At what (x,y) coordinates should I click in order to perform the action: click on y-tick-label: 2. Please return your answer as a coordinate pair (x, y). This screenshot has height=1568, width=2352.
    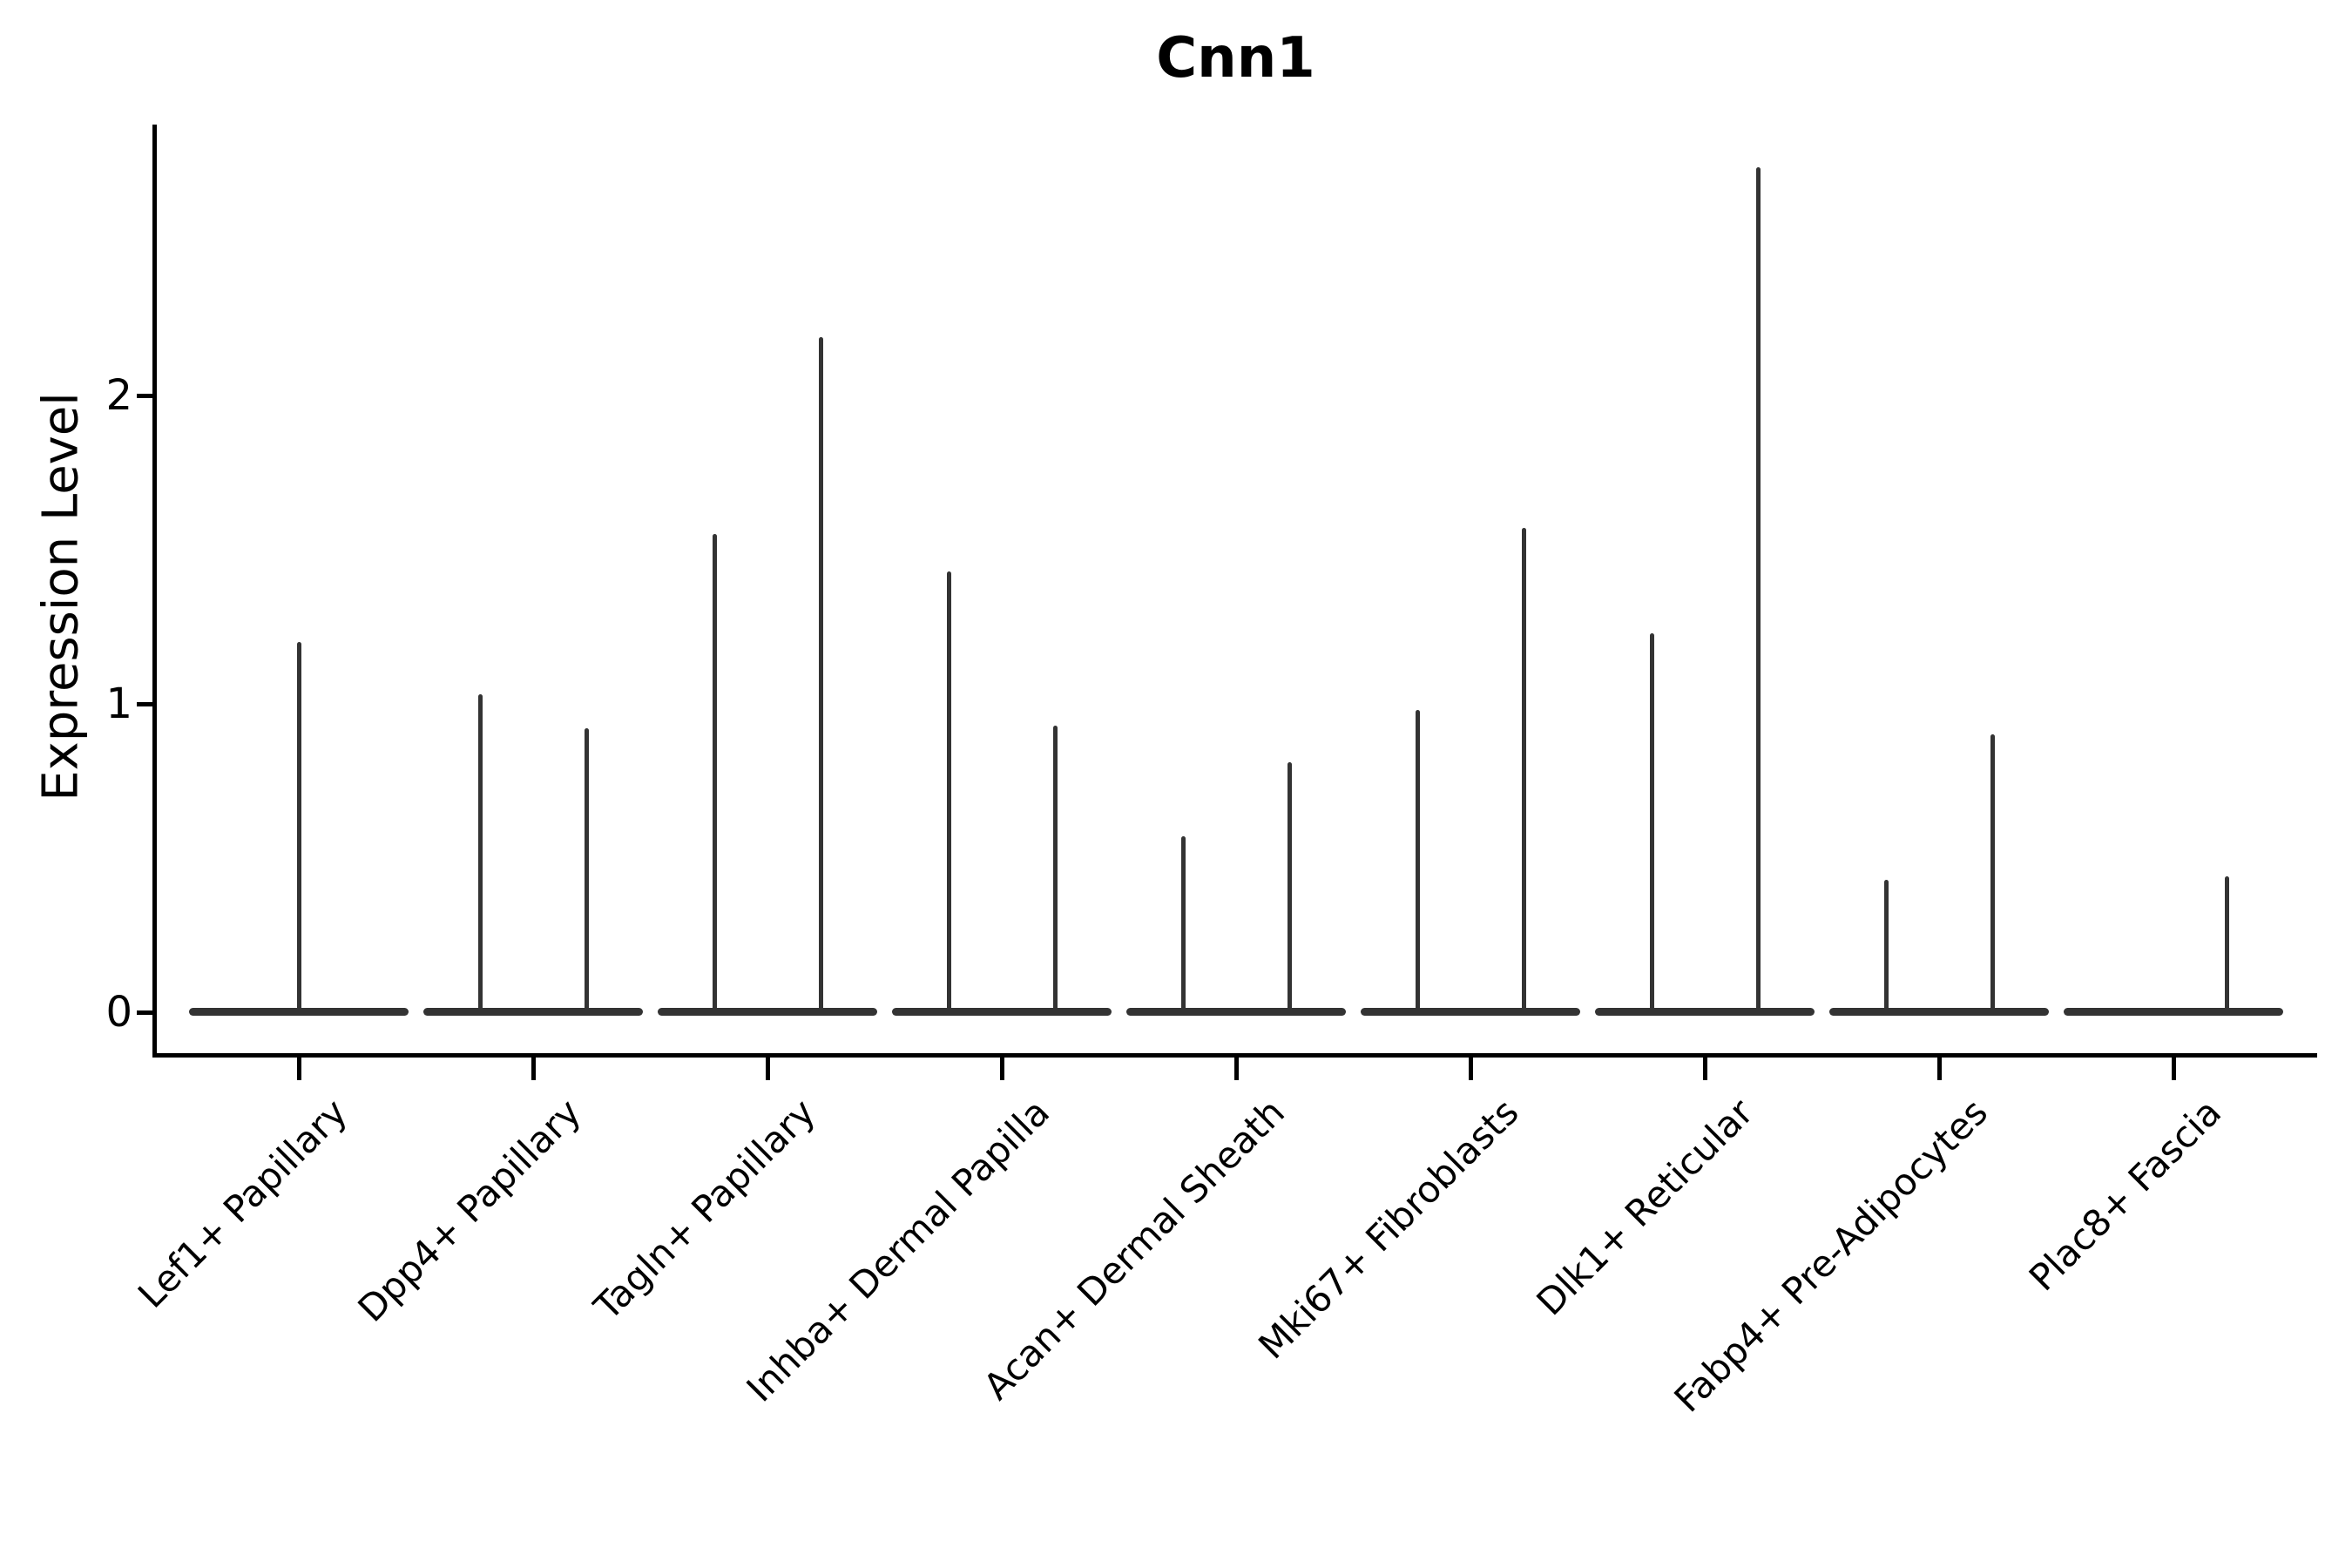
    Looking at the image, I should click on (119, 395).